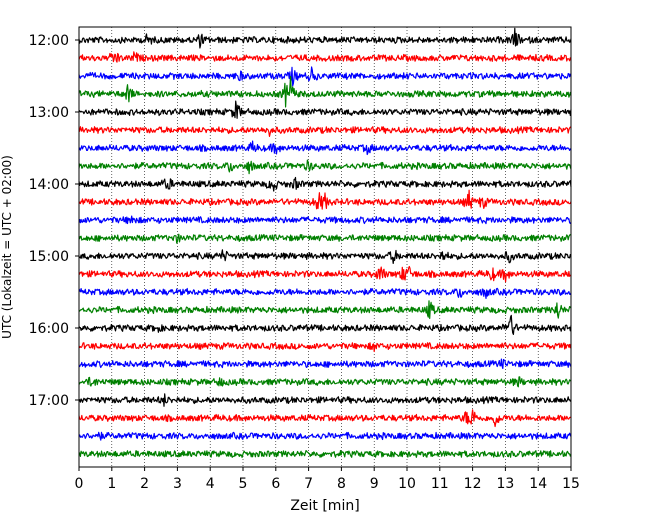 This screenshot has width=650, height=520. I want to click on y-axis-label: UTC (Lokalzeit = UTC + 02:00), so click(7, 247).